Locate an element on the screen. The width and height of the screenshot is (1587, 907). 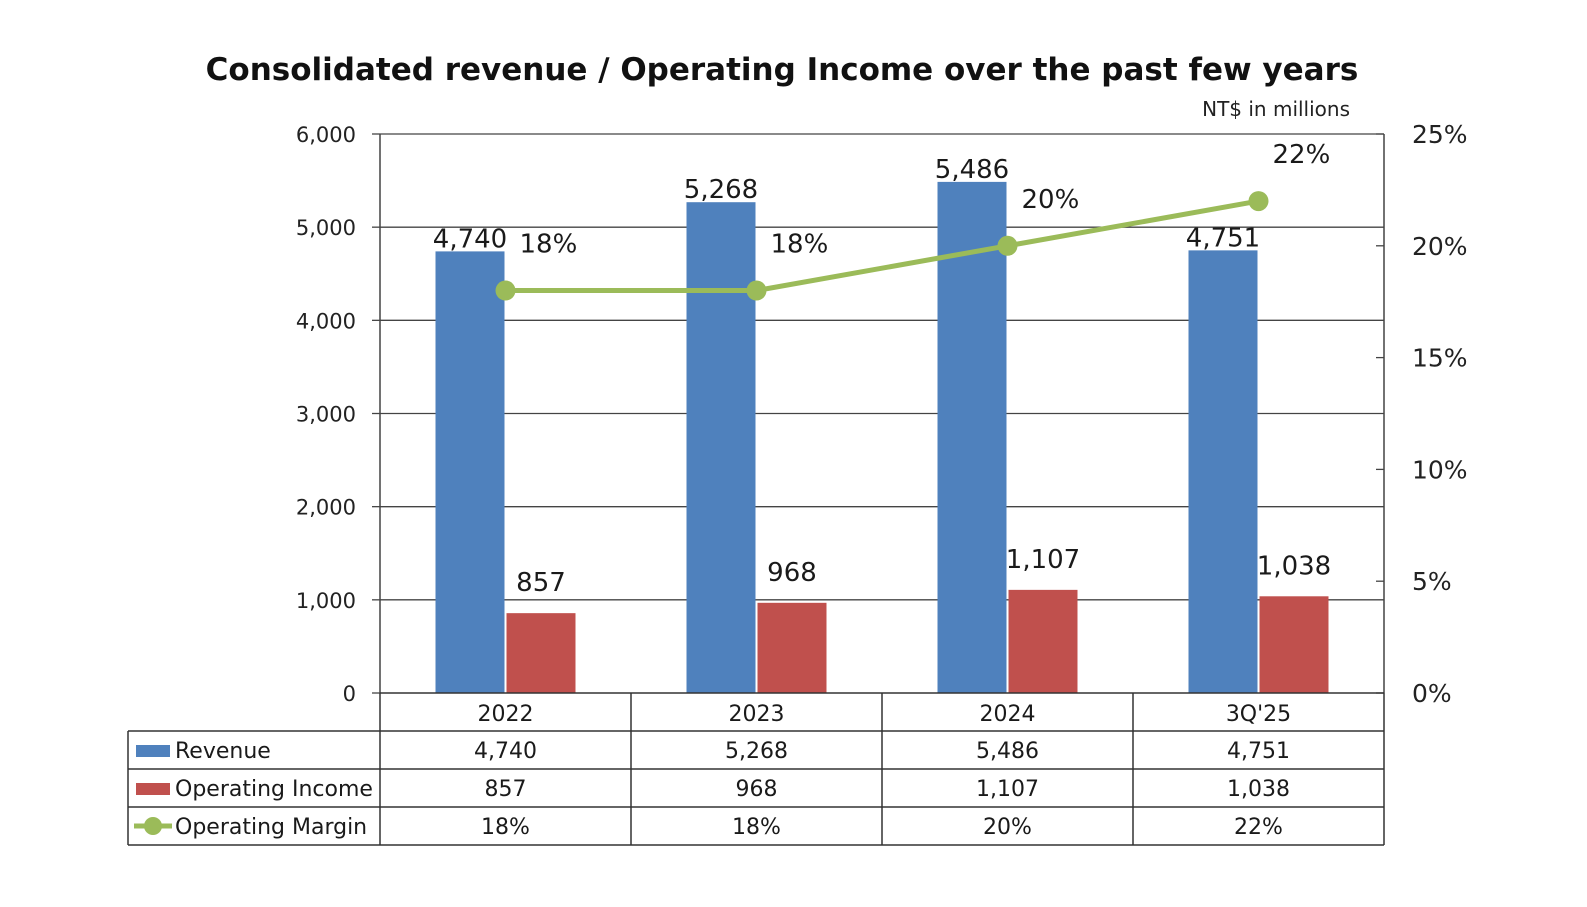
operating-income-data-label: 968 is located at coordinates (792, 573).